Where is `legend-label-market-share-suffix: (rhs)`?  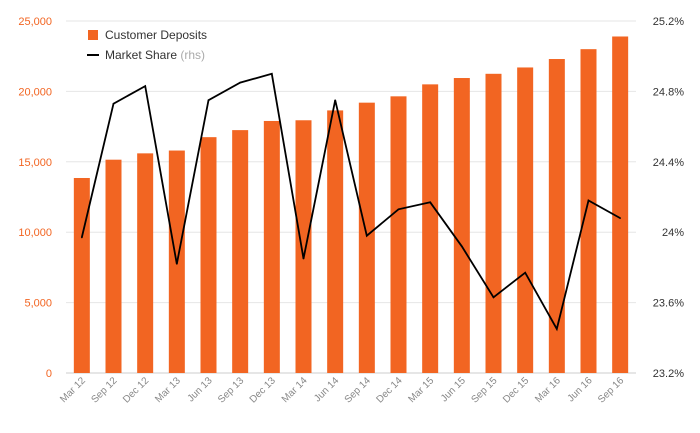 legend-label-market-share-suffix: (rhs) is located at coordinates (192, 55).